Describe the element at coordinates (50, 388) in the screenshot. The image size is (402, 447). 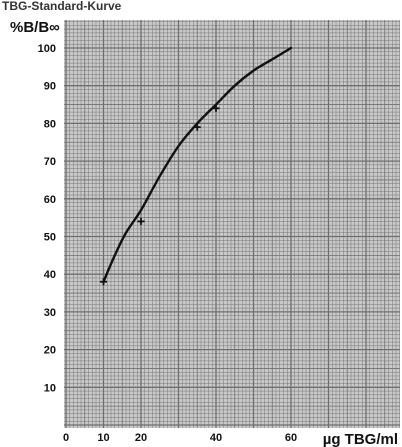
I see `y-tick-label: 10` at that location.